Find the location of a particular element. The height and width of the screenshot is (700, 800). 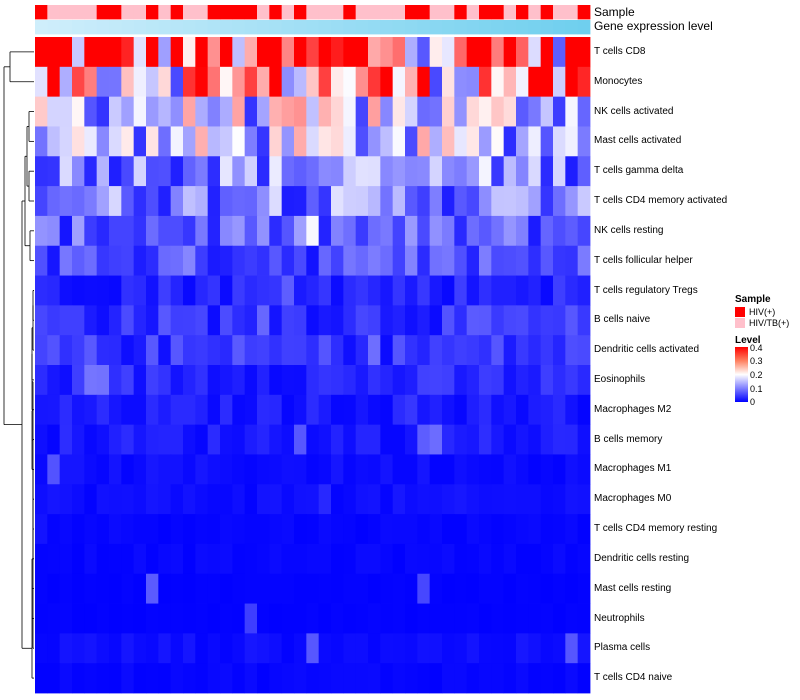

row-label: Mast cells resting is located at coordinates (633, 588).